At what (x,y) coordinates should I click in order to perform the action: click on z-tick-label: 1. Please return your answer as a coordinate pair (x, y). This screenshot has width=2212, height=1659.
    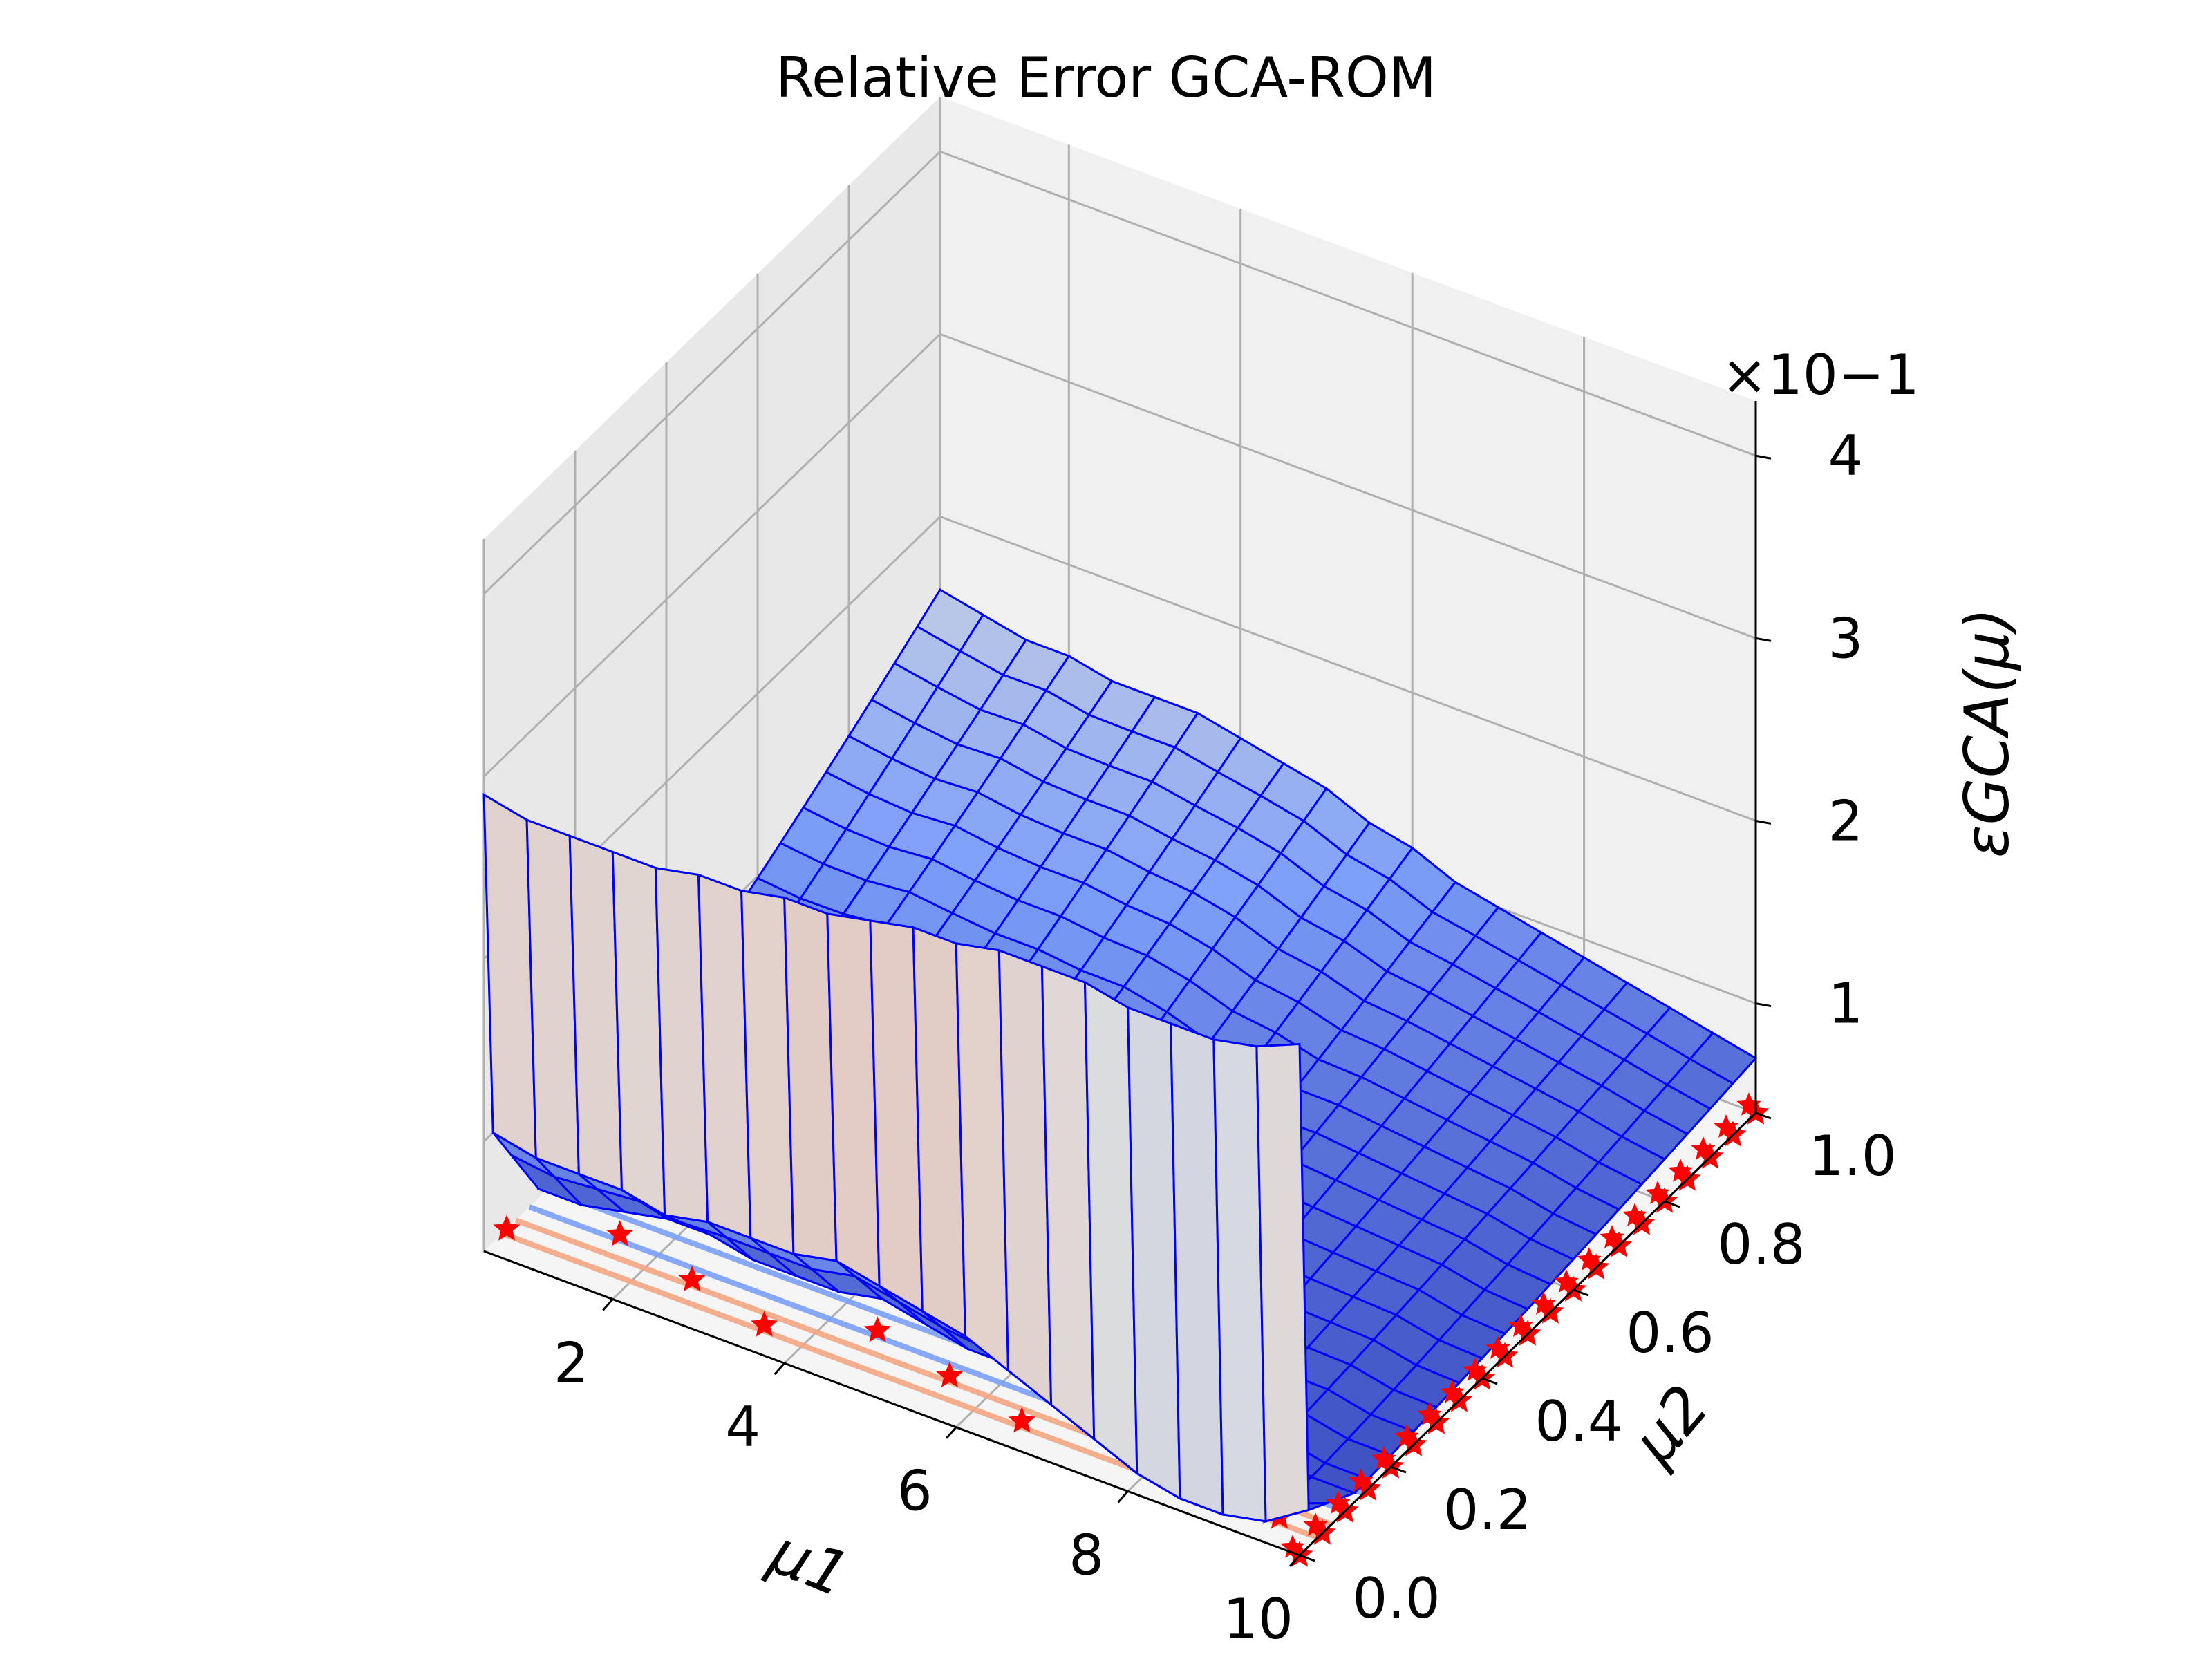
    Looking at the image, I should click on (1846, 1004).